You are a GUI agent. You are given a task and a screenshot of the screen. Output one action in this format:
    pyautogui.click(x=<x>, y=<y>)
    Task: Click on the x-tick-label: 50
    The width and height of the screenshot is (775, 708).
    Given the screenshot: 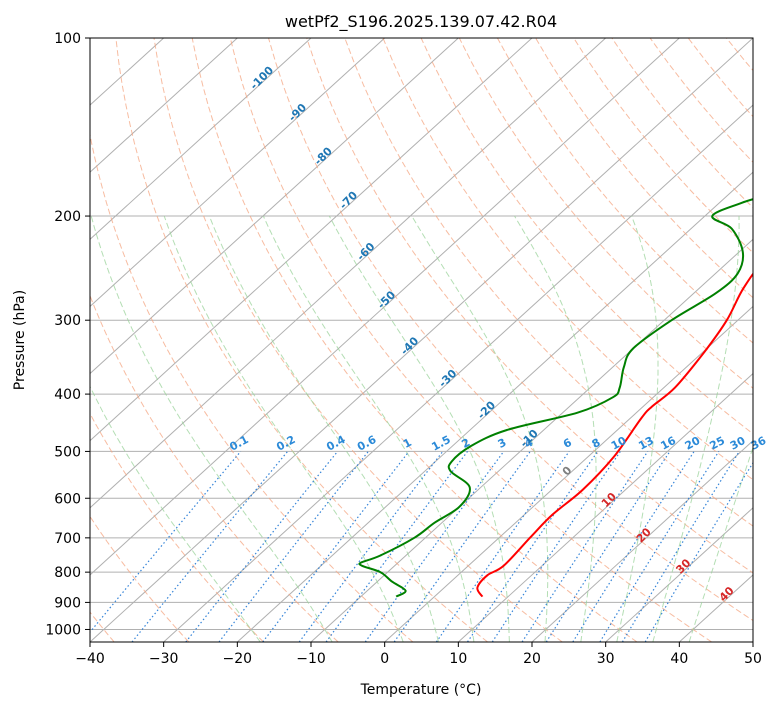 What is the action you would take?
    pyautogui.click(x=753, y=659)
    